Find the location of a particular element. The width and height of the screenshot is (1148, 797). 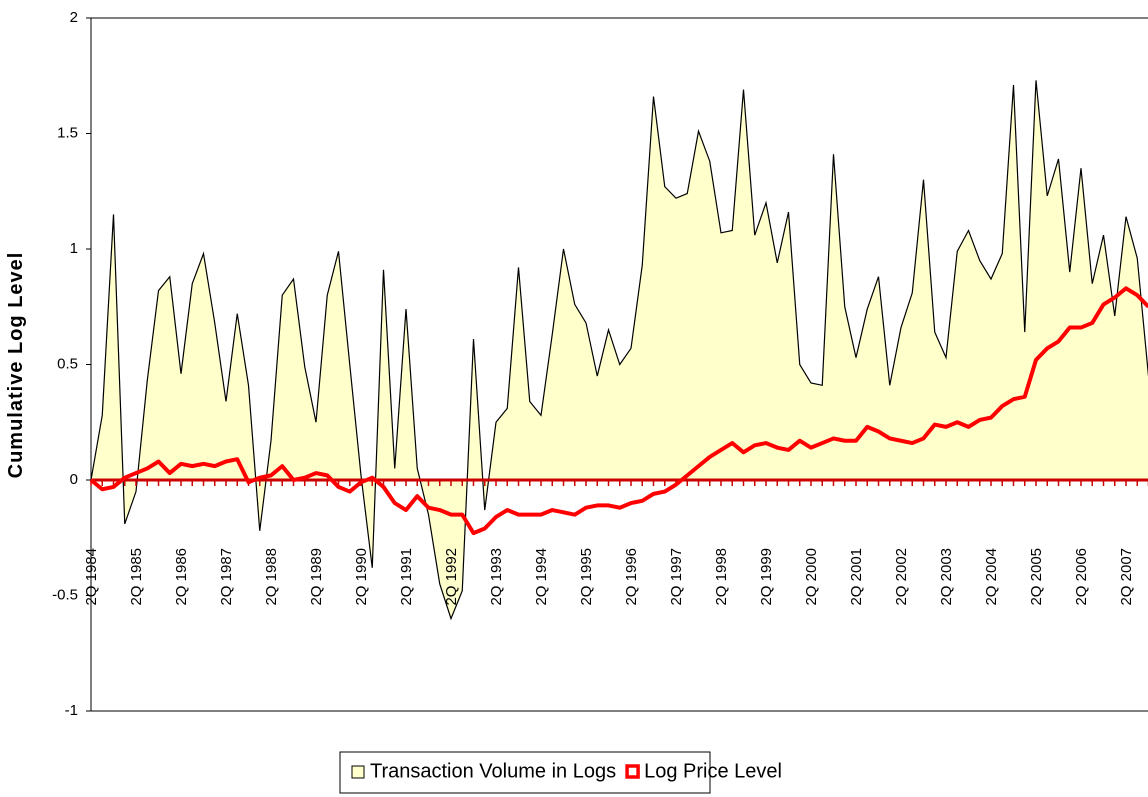

x-tick-label: 2Q 1987 is located at coordinates (226, 577).